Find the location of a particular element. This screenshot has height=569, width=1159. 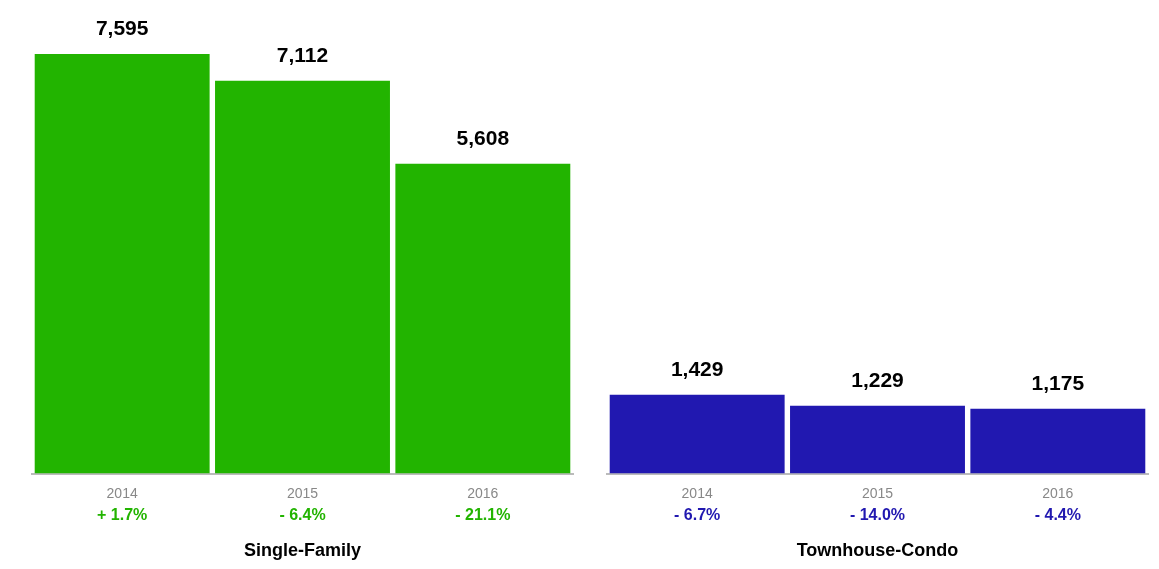

data-label: 1,175 is located at coordinates (1058, 382).